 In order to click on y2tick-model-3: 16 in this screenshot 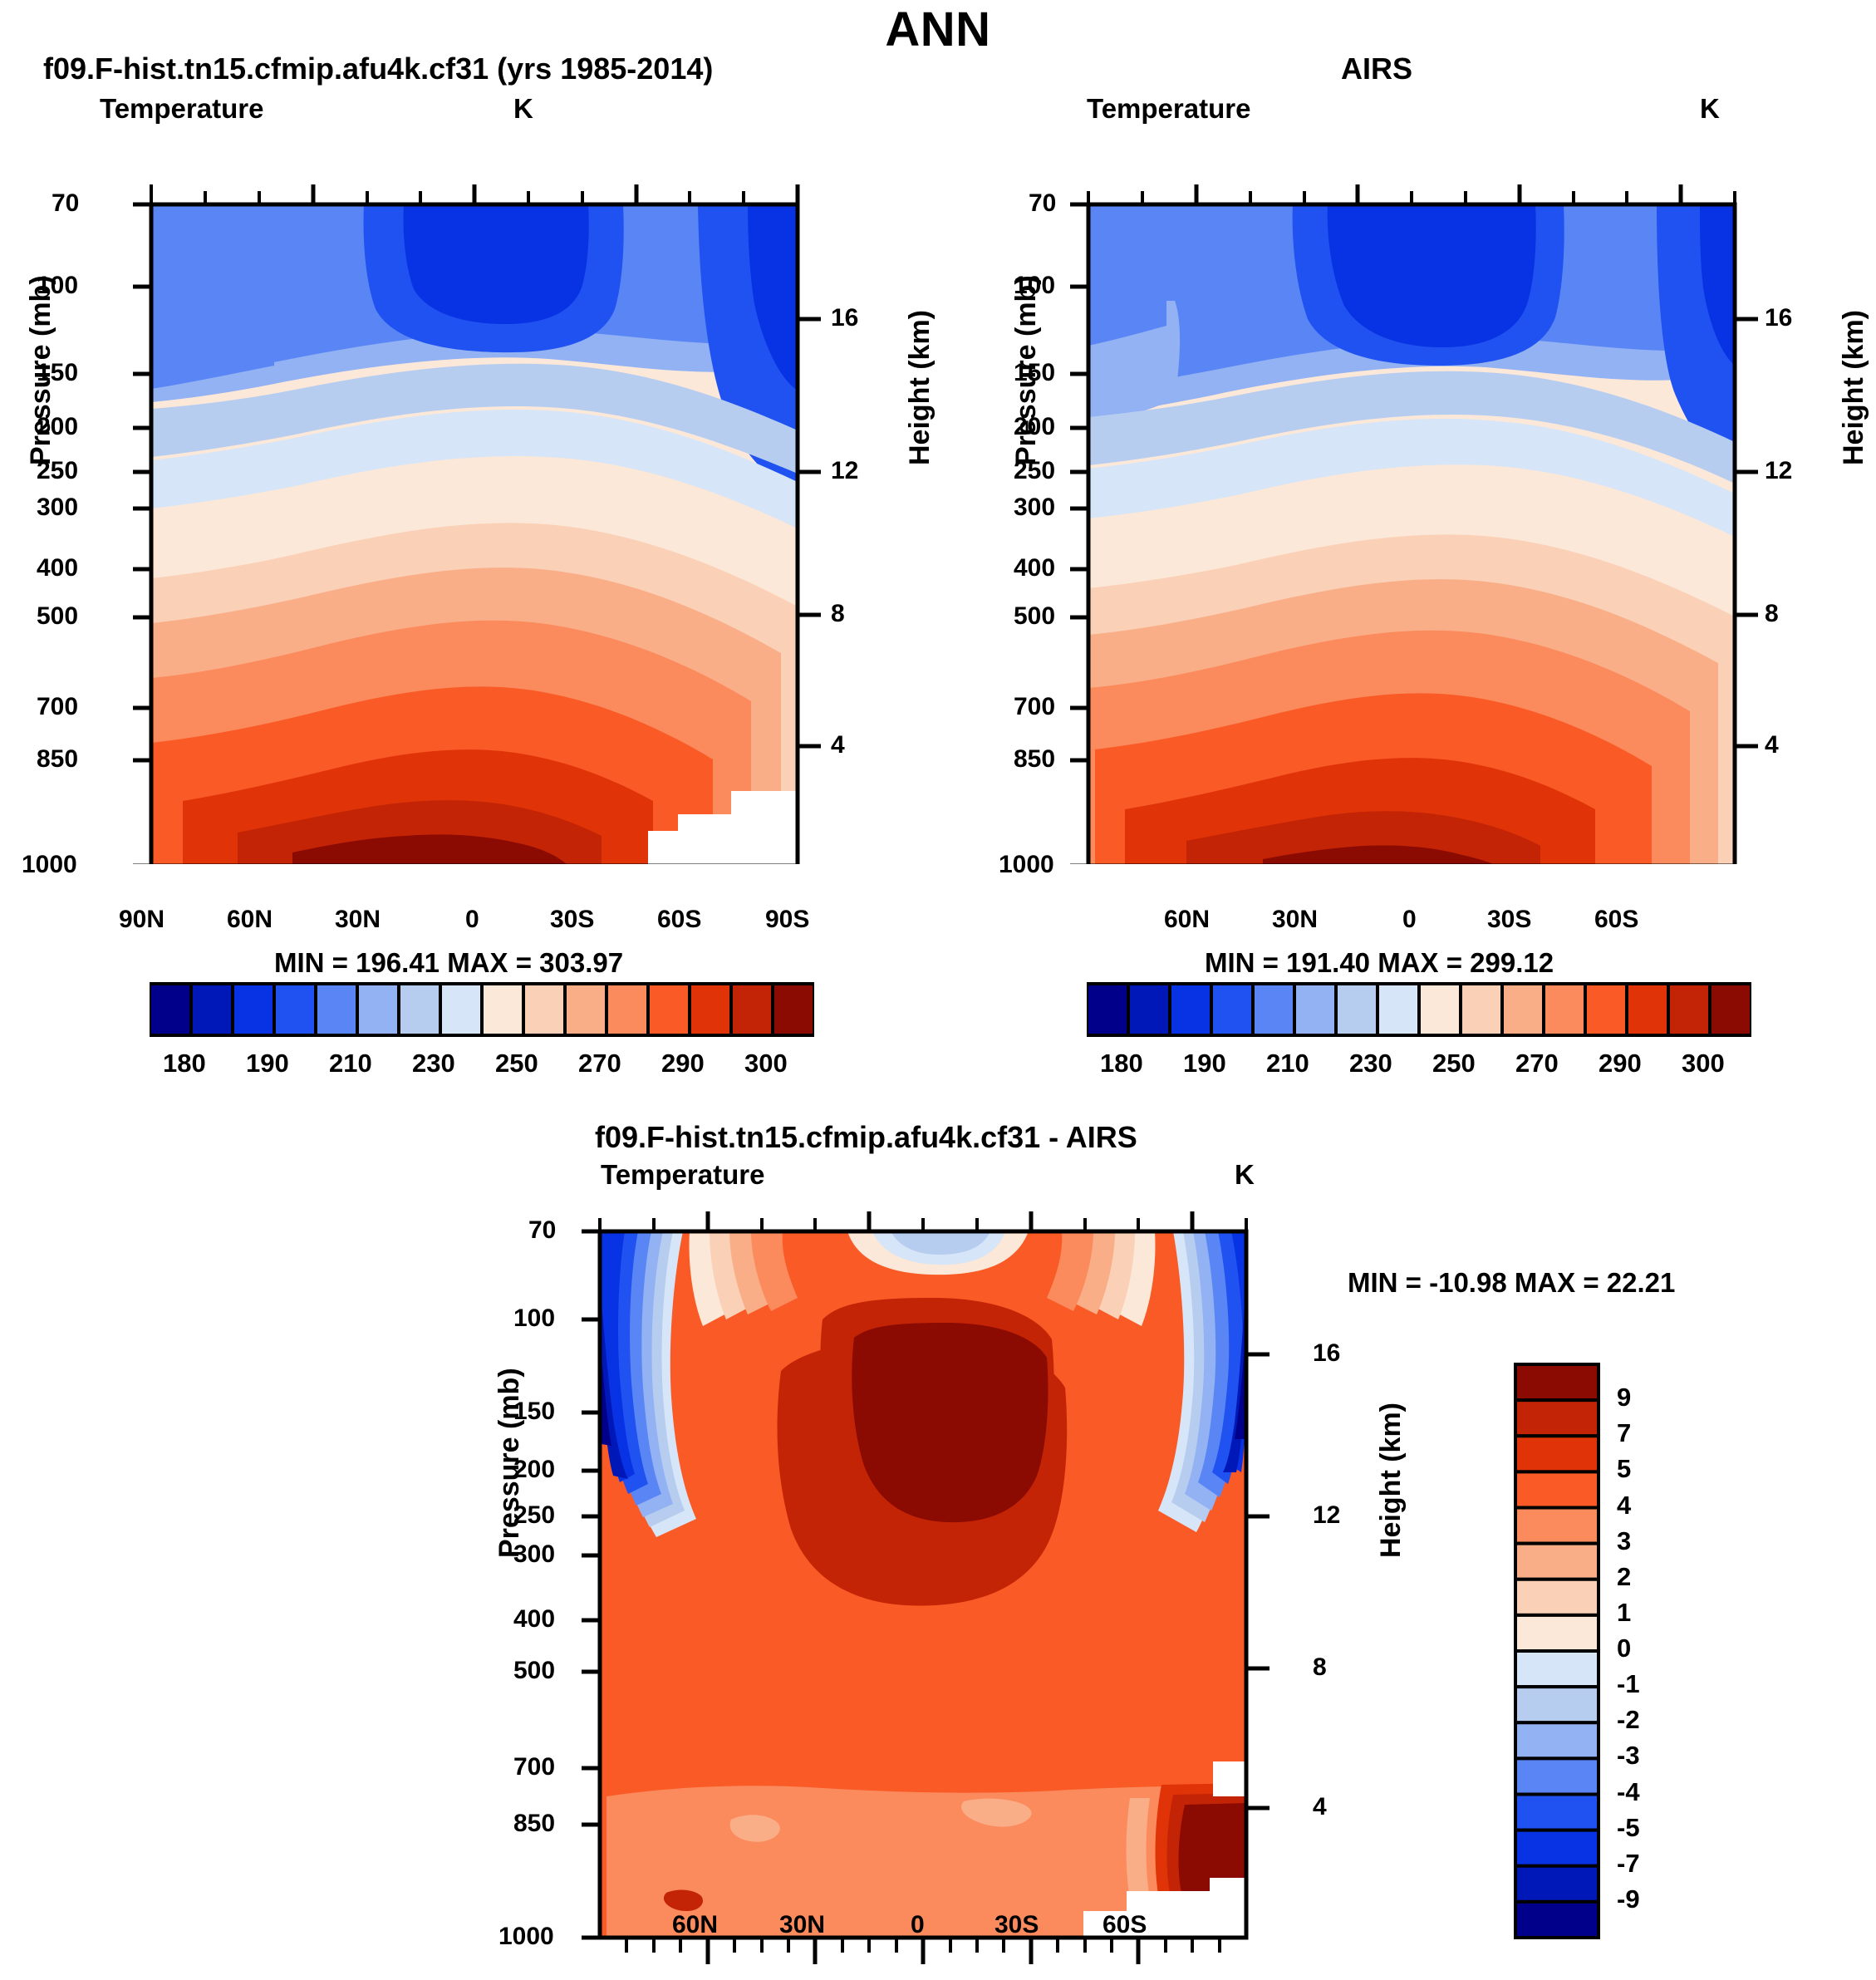, I will do `click(845, 318)`.